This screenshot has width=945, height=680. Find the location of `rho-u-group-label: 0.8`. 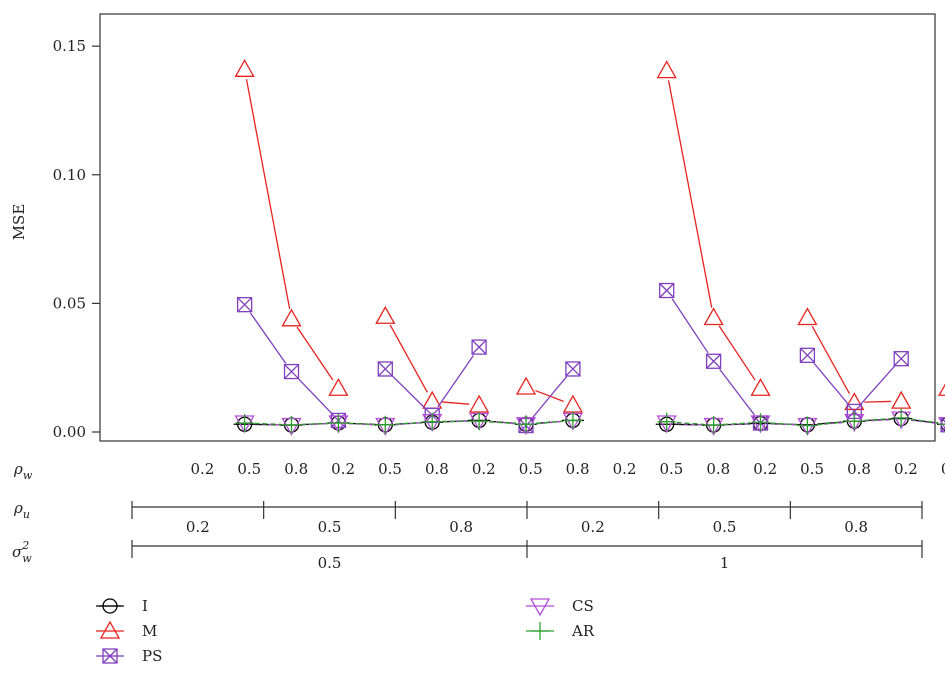

rho-u-group-label: 0.8 is located at coordinates (856, 527).